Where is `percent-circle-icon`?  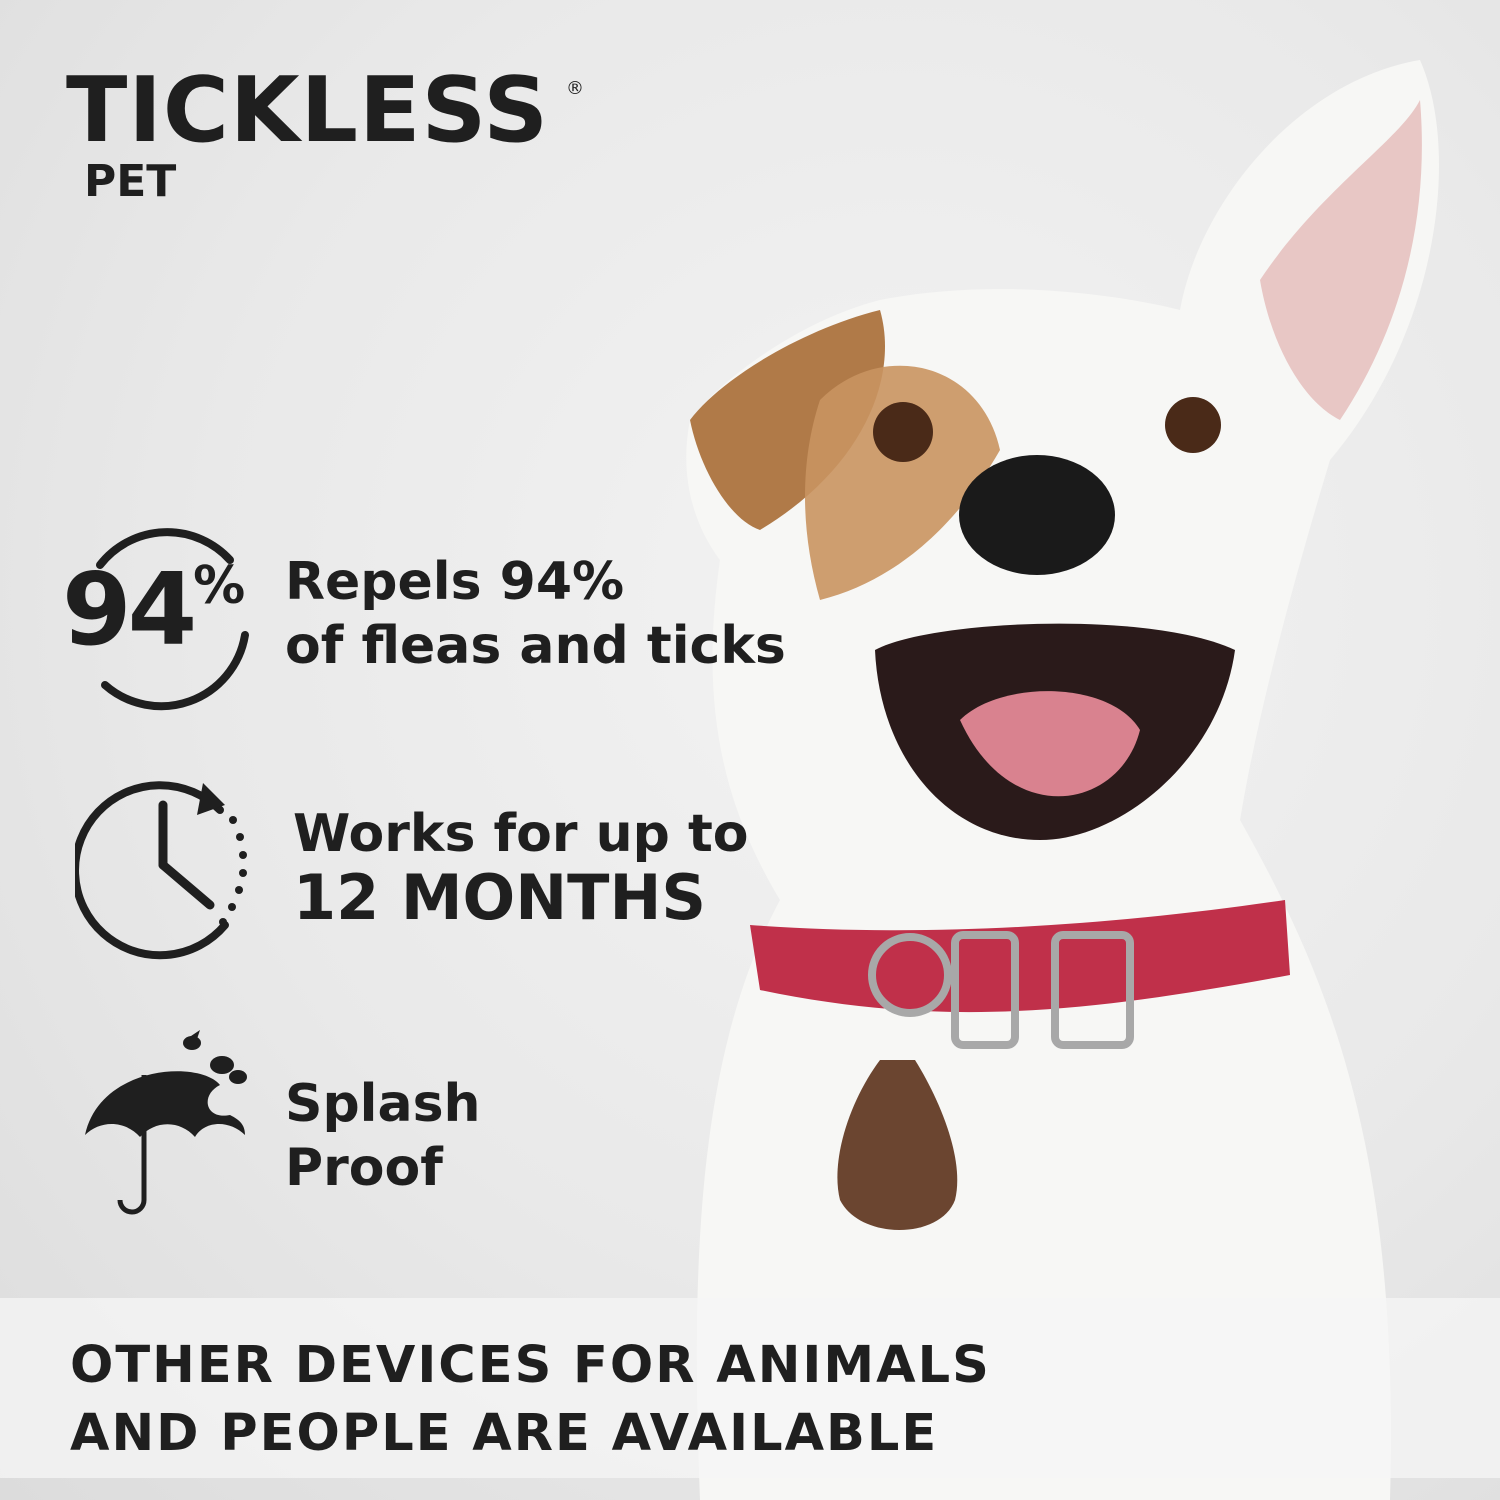
percent-circle-icon is located at coordinates (172, 619).